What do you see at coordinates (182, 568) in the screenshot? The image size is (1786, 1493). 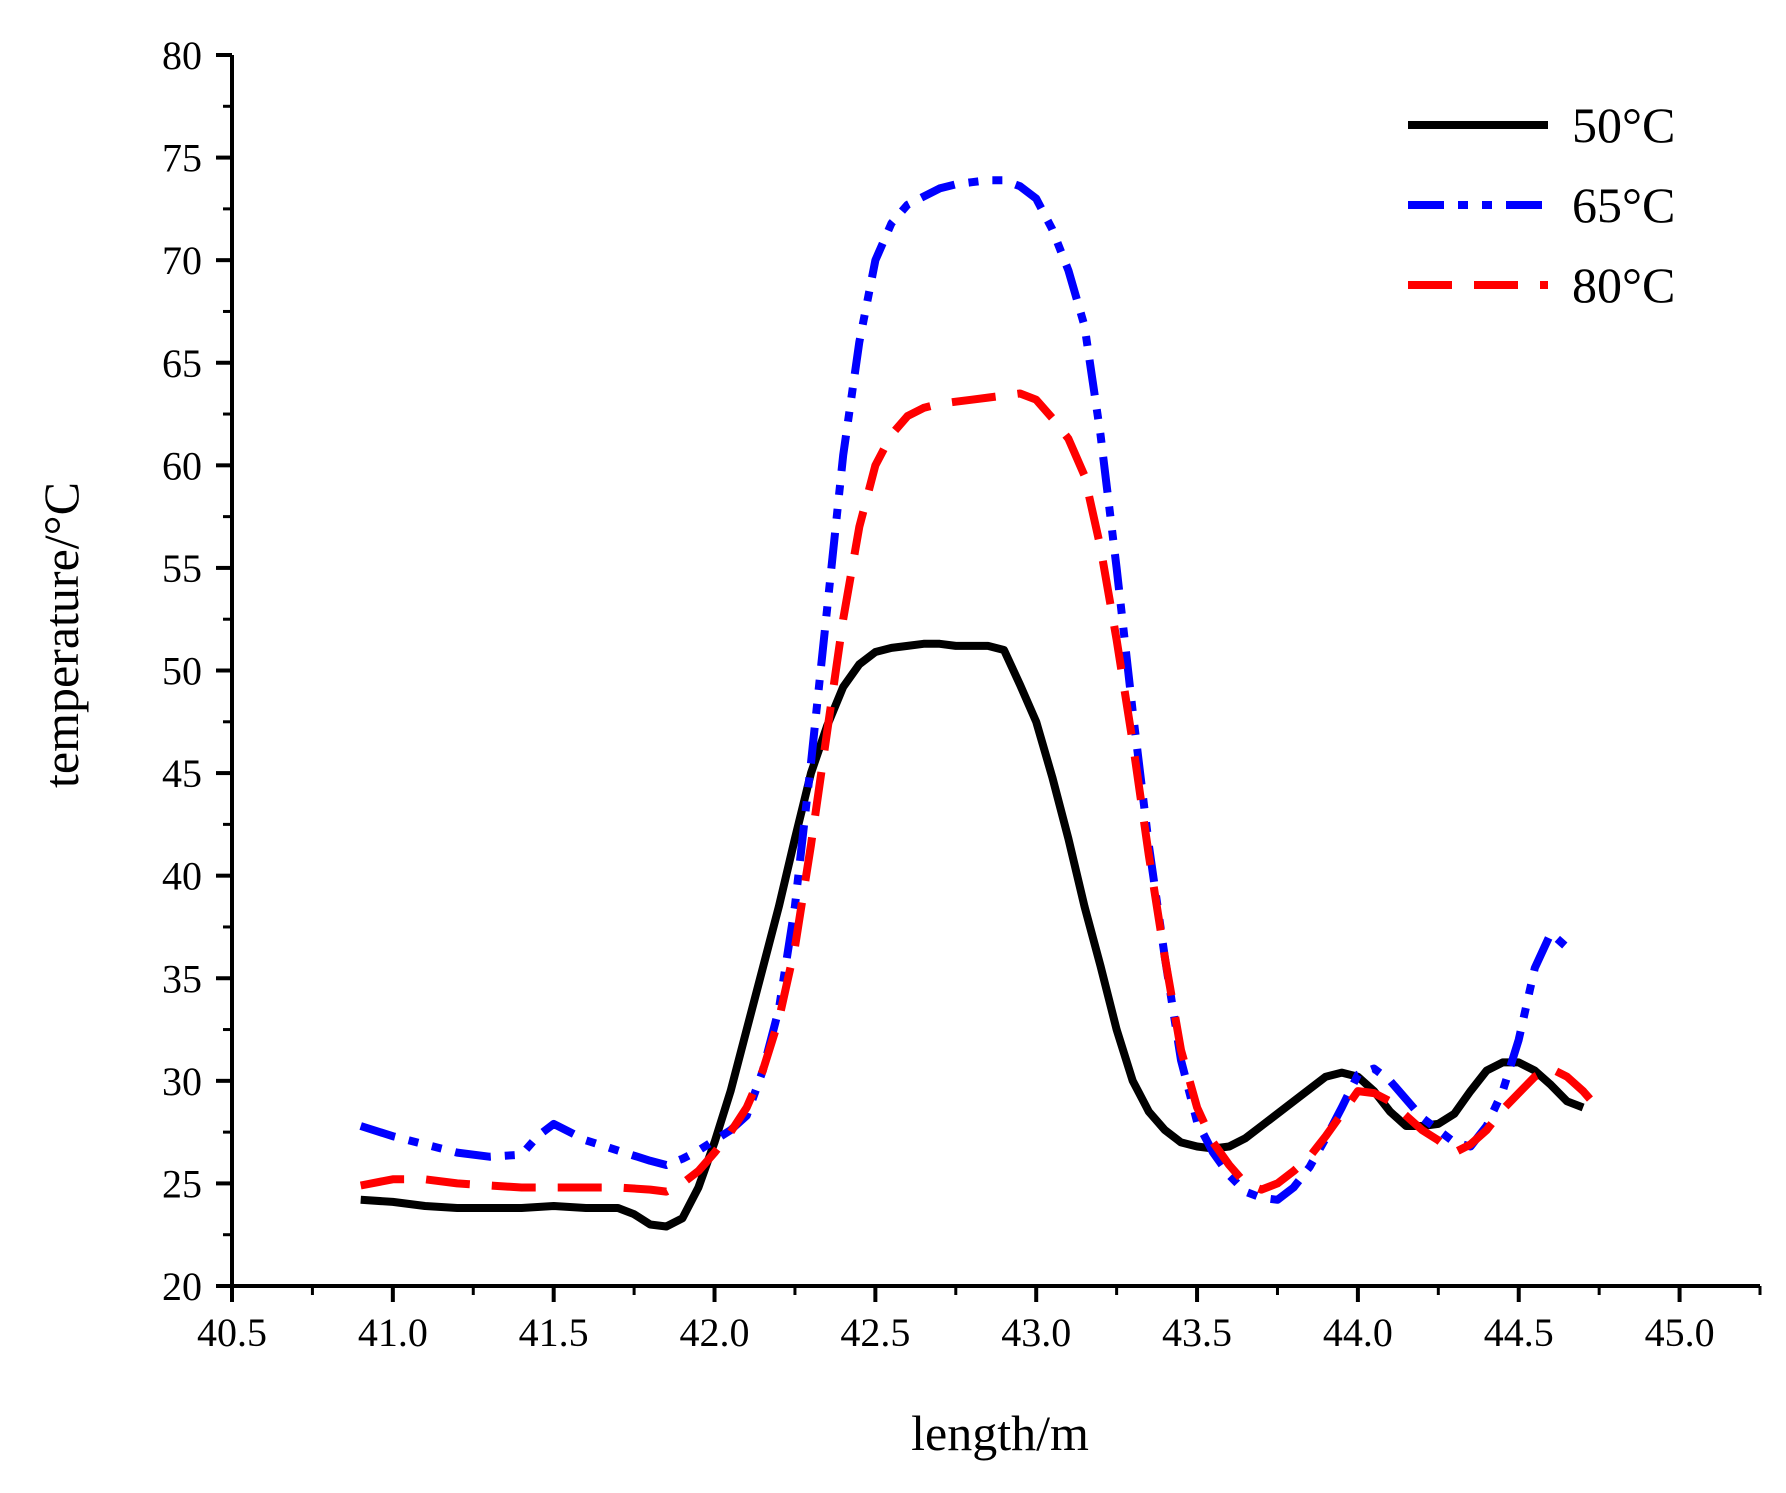 I see `y-tick-label: 55` at bounding box center [182, 568].